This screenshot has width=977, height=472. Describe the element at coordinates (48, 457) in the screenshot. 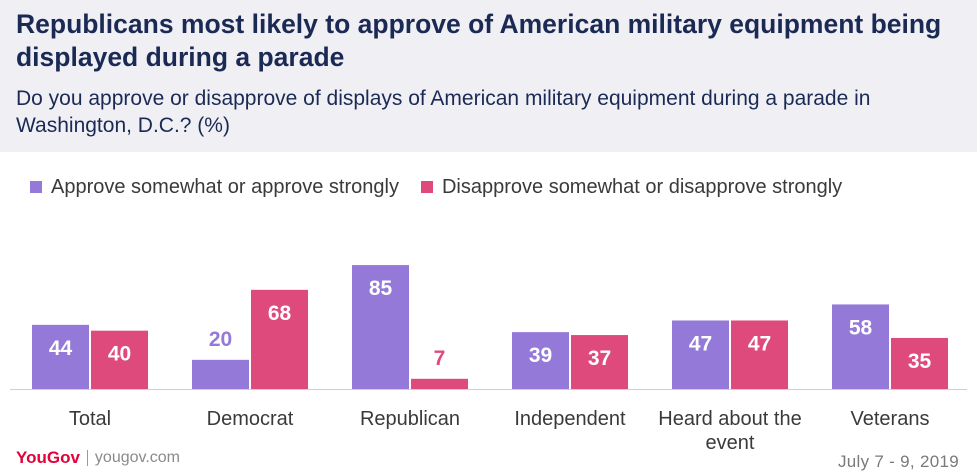

I see `brand-logo: YouGov` at that location.